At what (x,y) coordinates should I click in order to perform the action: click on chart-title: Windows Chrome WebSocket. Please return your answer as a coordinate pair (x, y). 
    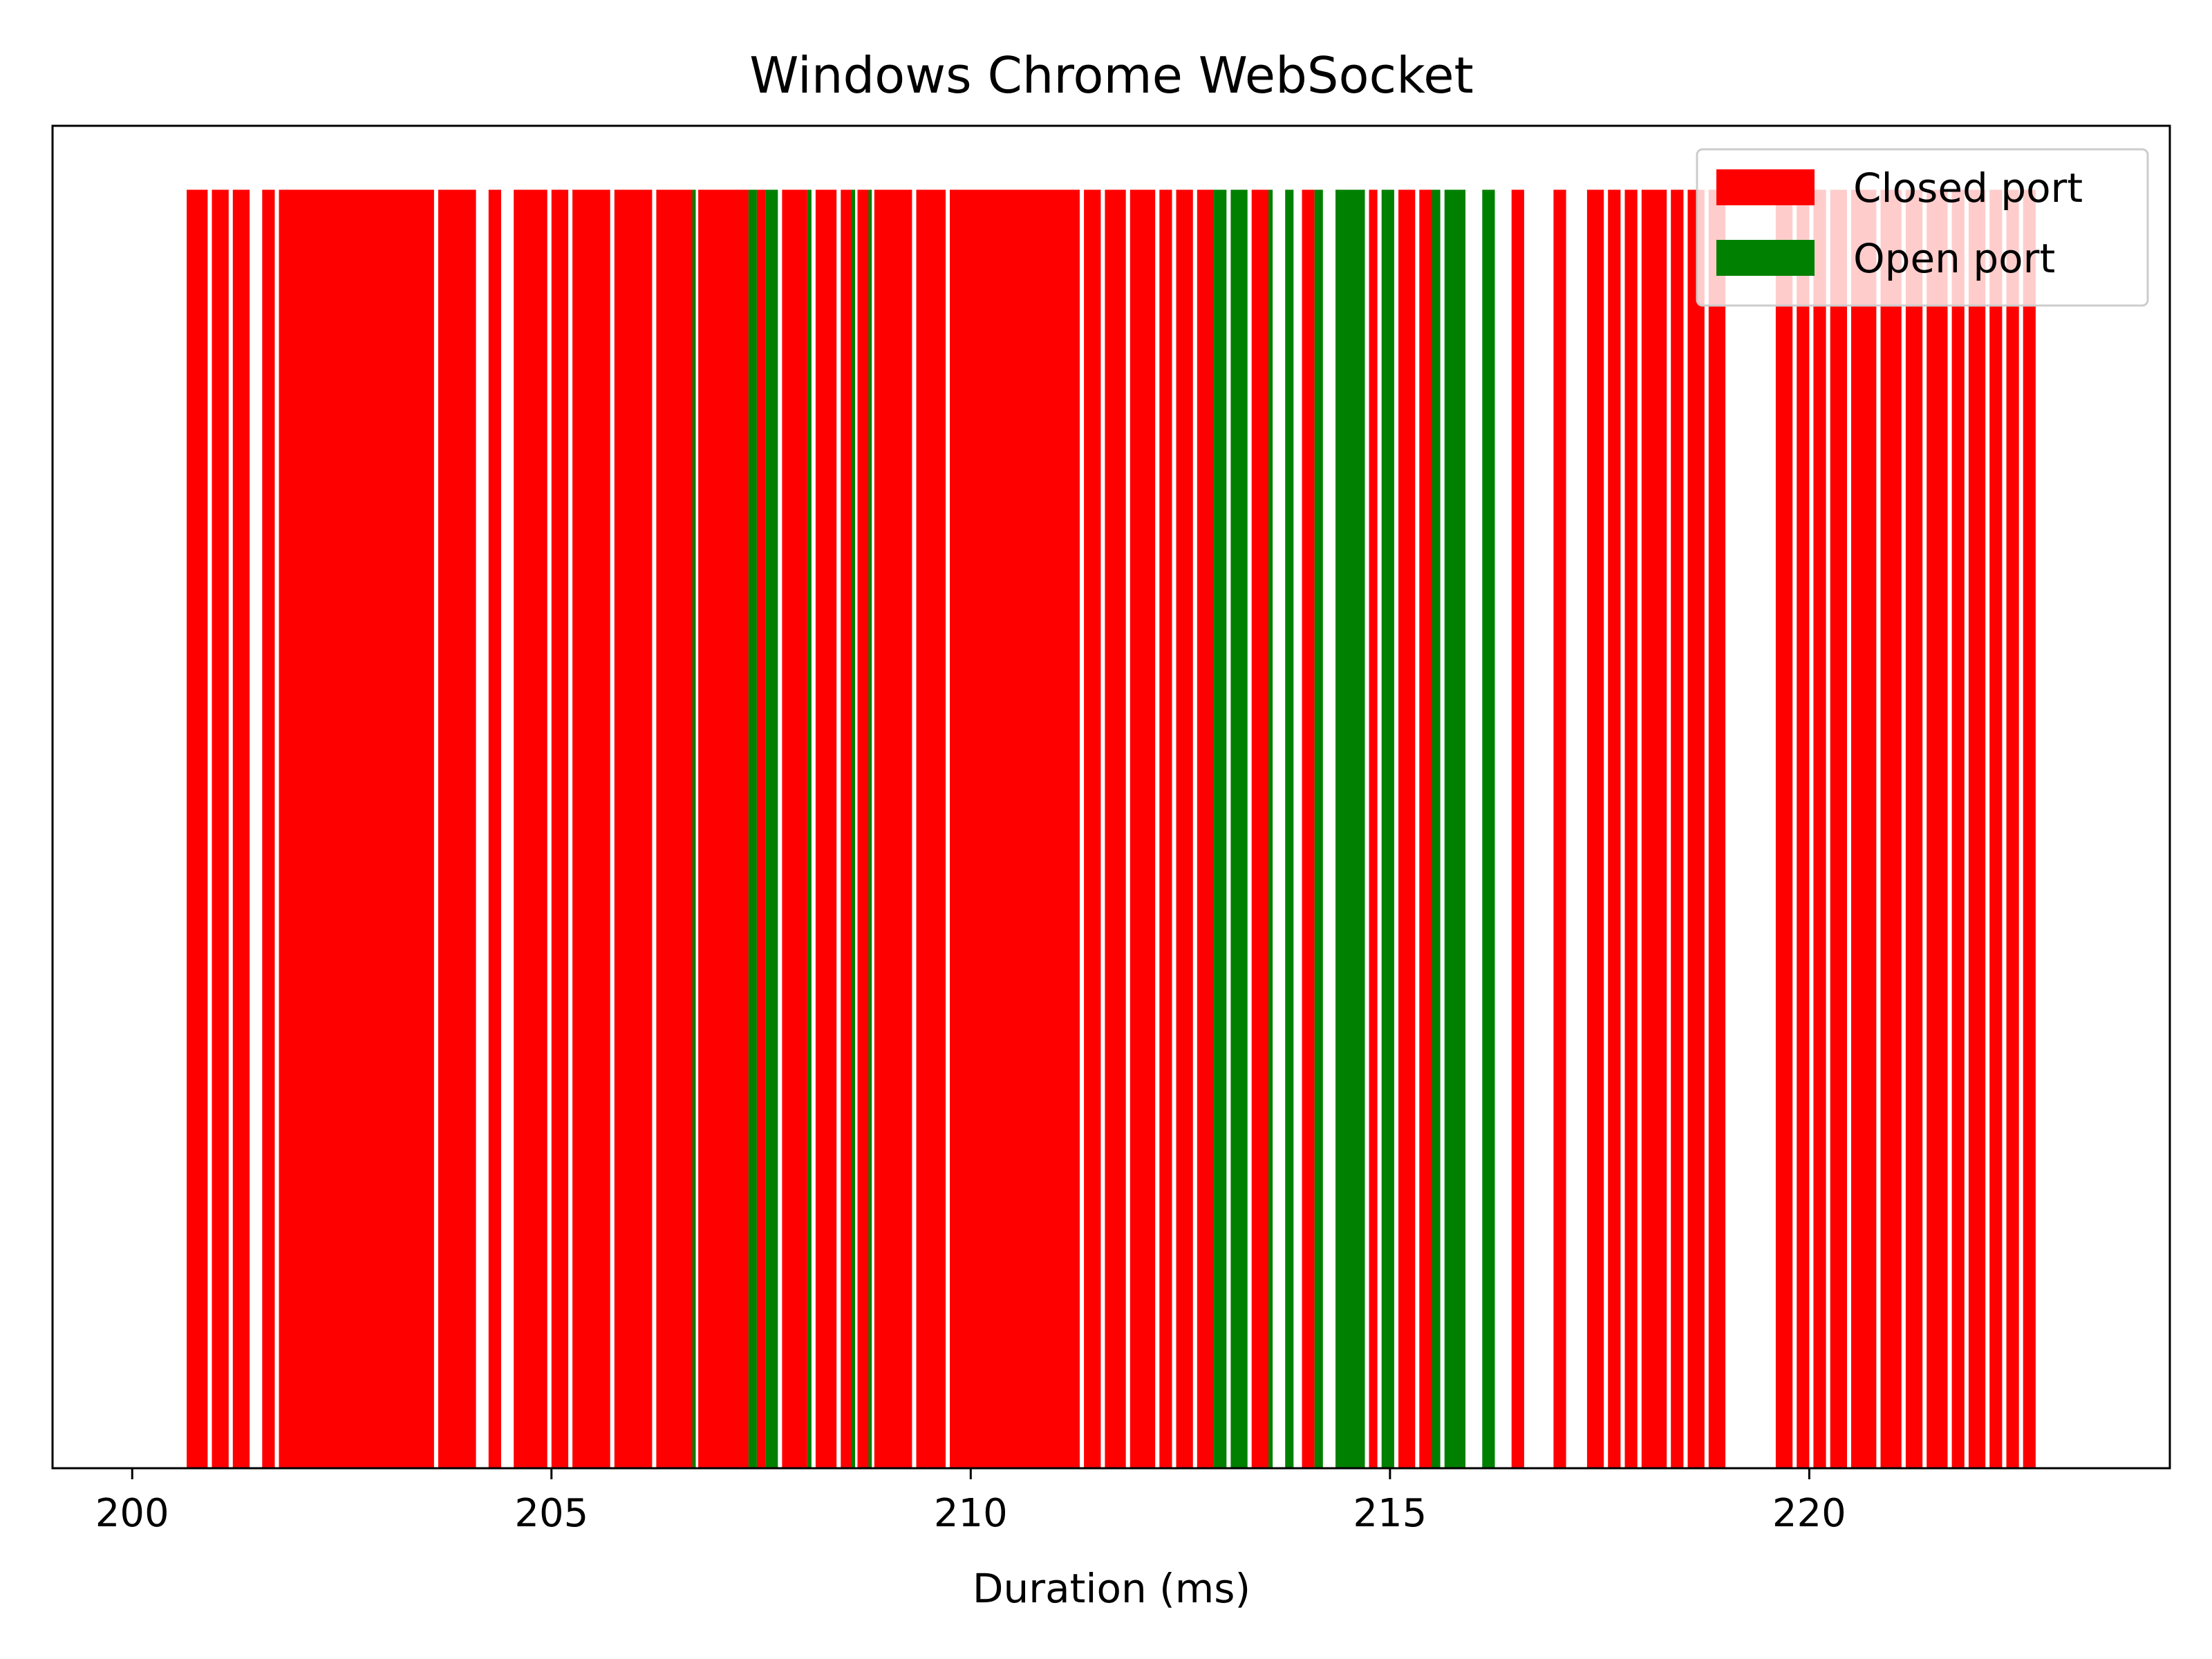
    Looking at the image, I should click on (1111, 75).